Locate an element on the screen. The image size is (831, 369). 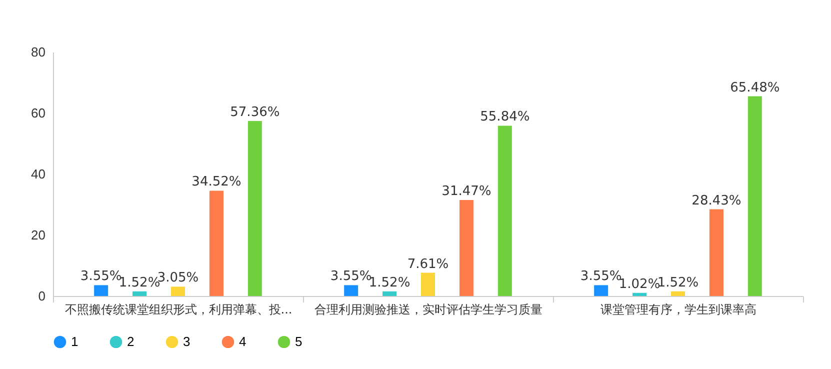
legend-label: 2 is located at coordinates (130, 341).